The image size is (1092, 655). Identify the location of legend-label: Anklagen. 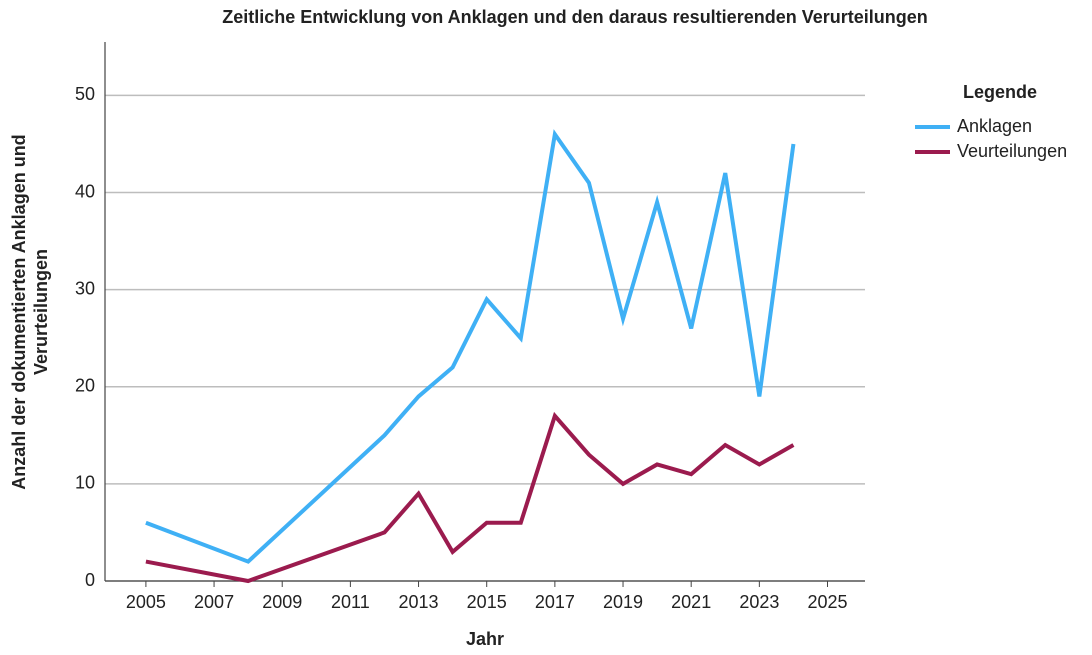
(994, 126).